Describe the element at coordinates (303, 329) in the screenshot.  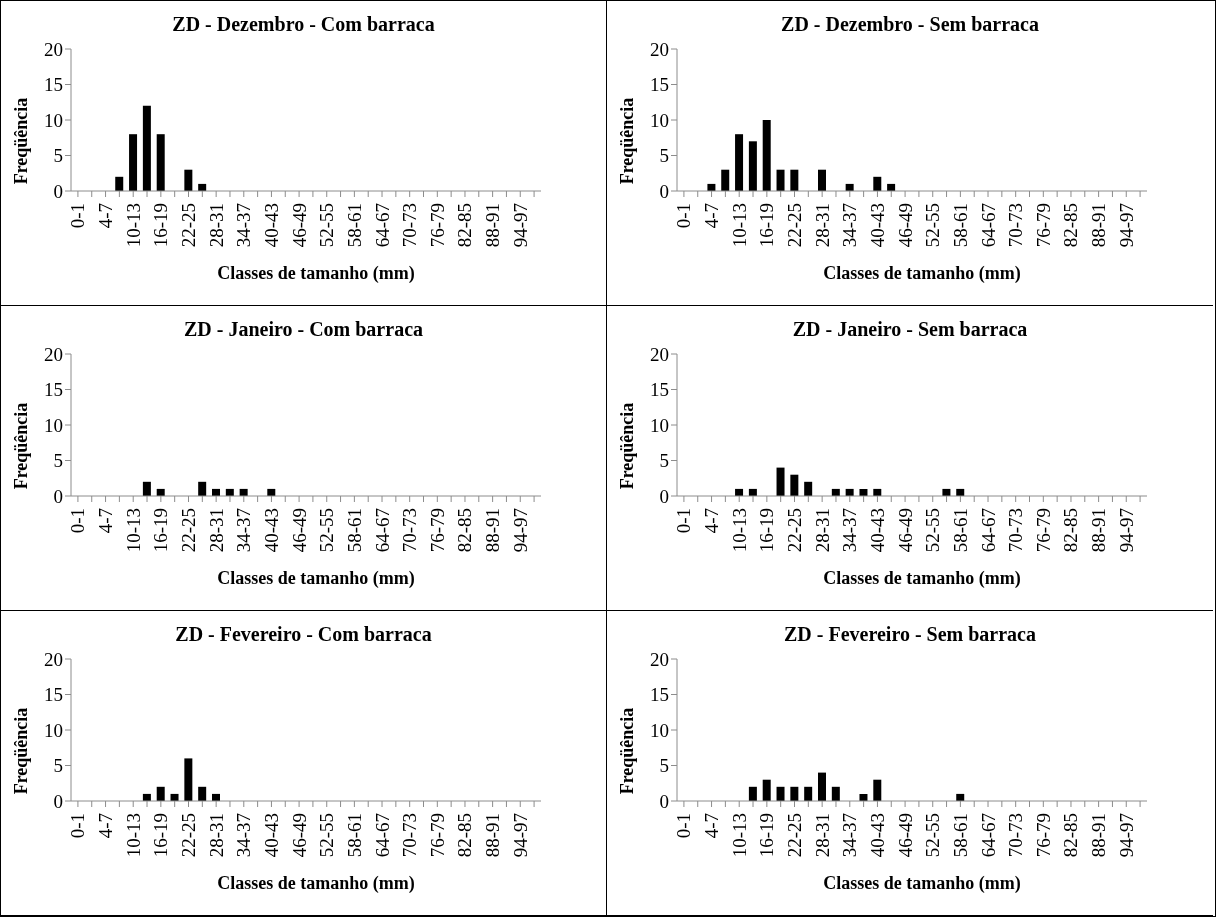
I see `chart-title: ZD - Janeiro - Com barraca` at that location.